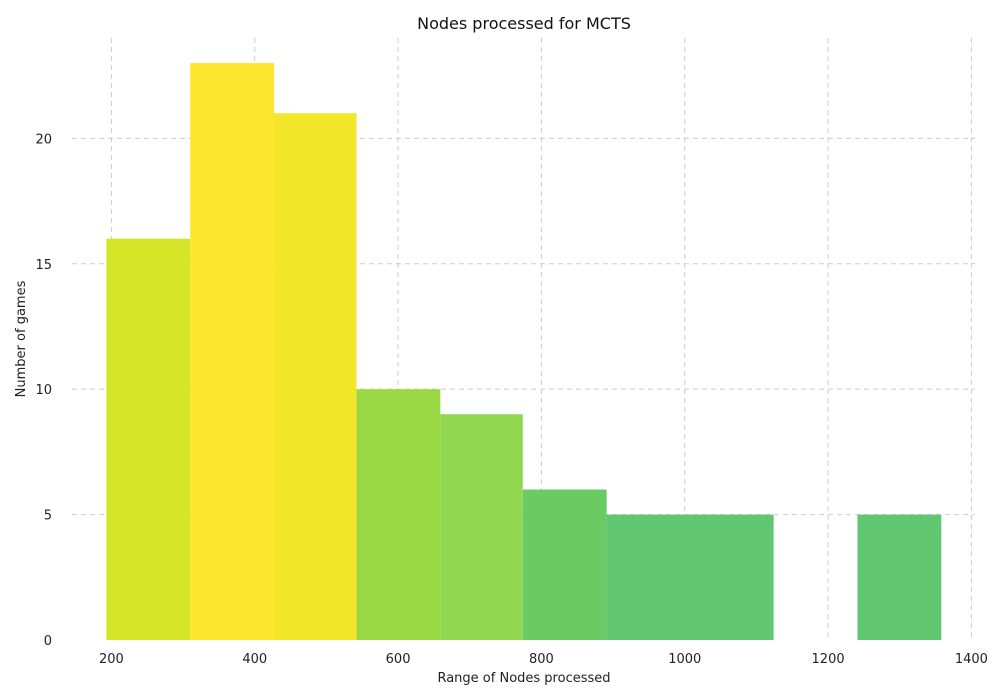  What do you see at coordinates (254, 659) in the screenshot?
I see `x-tick-label: 400` at bounding box center [254, 659].